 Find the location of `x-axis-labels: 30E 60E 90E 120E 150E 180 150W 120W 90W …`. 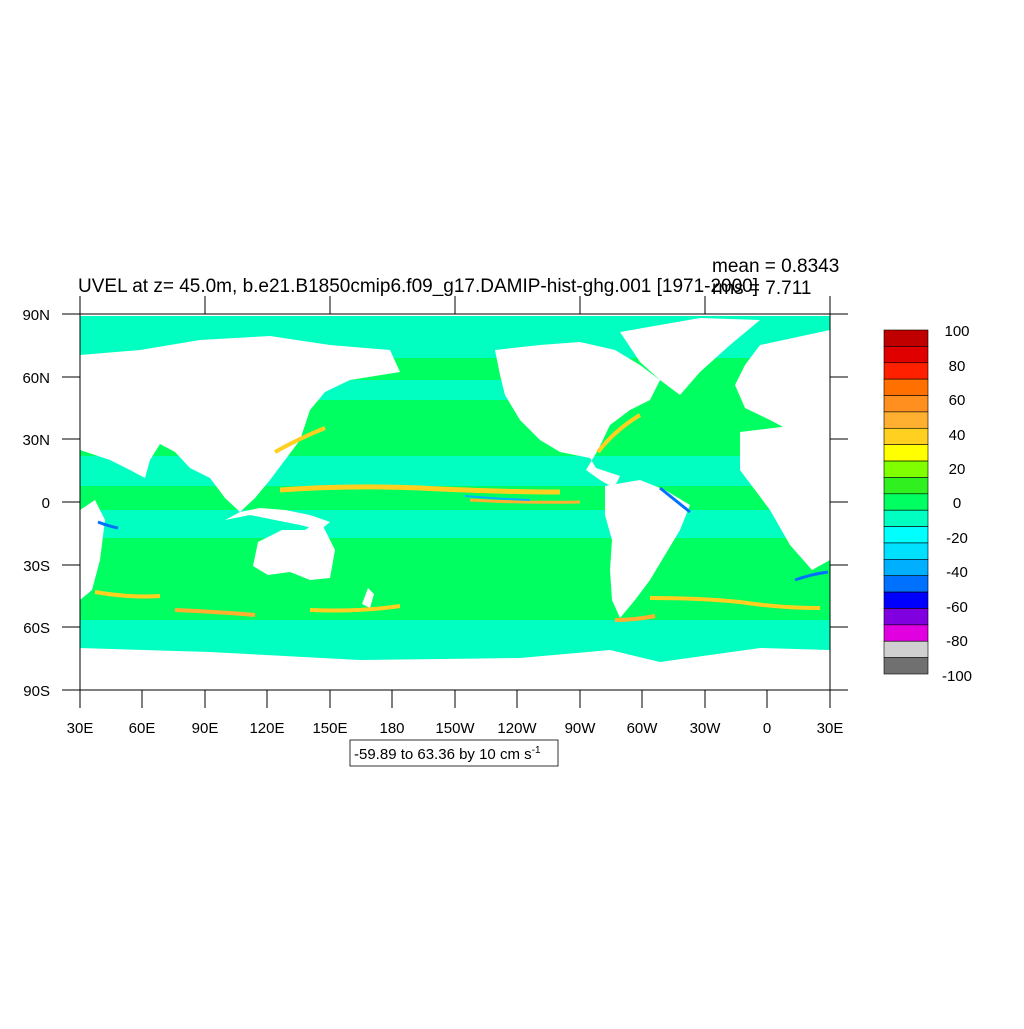

x-axis-labels: 30E 60E 90E 120E 150E 180 150W 120W 90W … is located at coordinates (455, 728).